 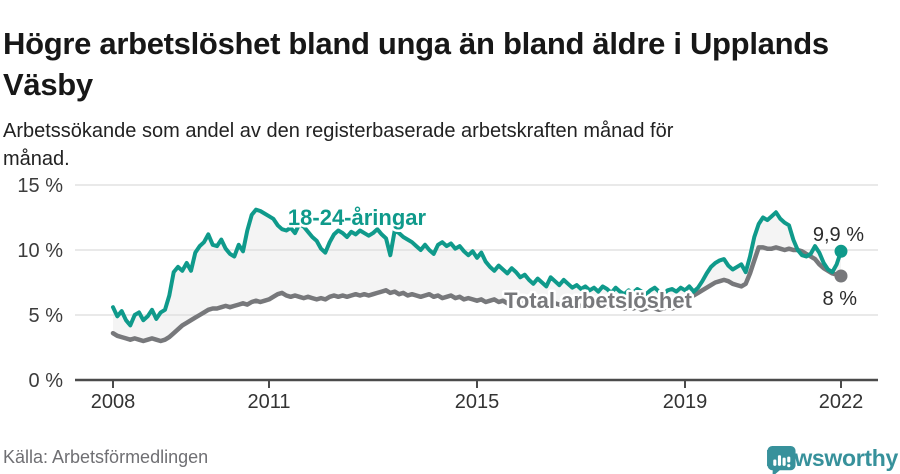 I want to click on x-tick-label-2011: 2011, so click(x=268, y=402).